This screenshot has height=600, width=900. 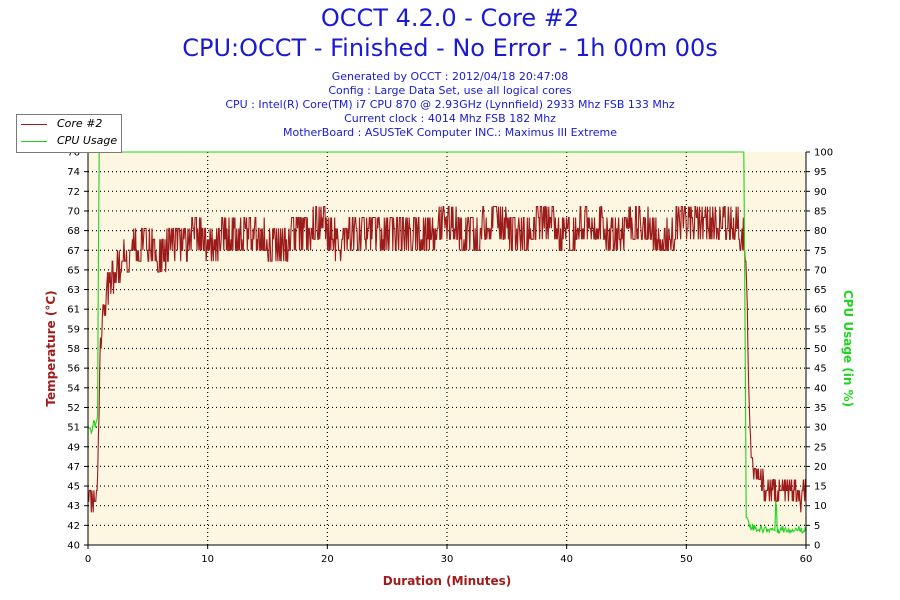 What do you see at coordinates (51, 348) in the screenshot?
I see `y-axis-title-left: Temperature (°C)` at bounding box center [51, 348].